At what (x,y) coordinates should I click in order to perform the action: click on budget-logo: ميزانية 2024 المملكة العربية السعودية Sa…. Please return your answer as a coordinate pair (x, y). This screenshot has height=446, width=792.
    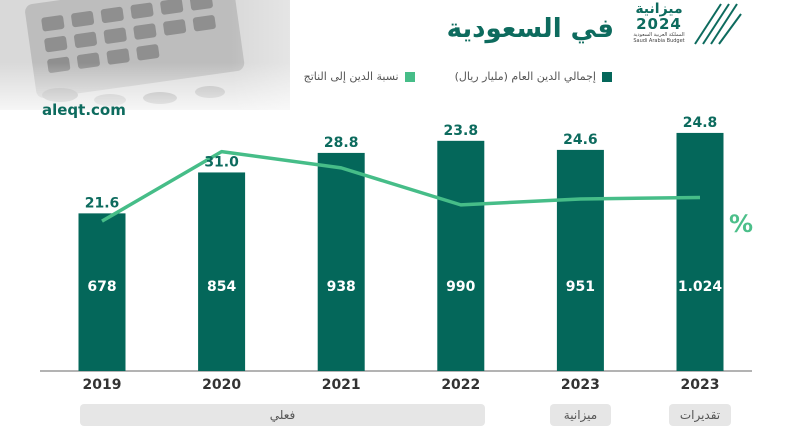
    Looking at the image, I should click on (686, 24).